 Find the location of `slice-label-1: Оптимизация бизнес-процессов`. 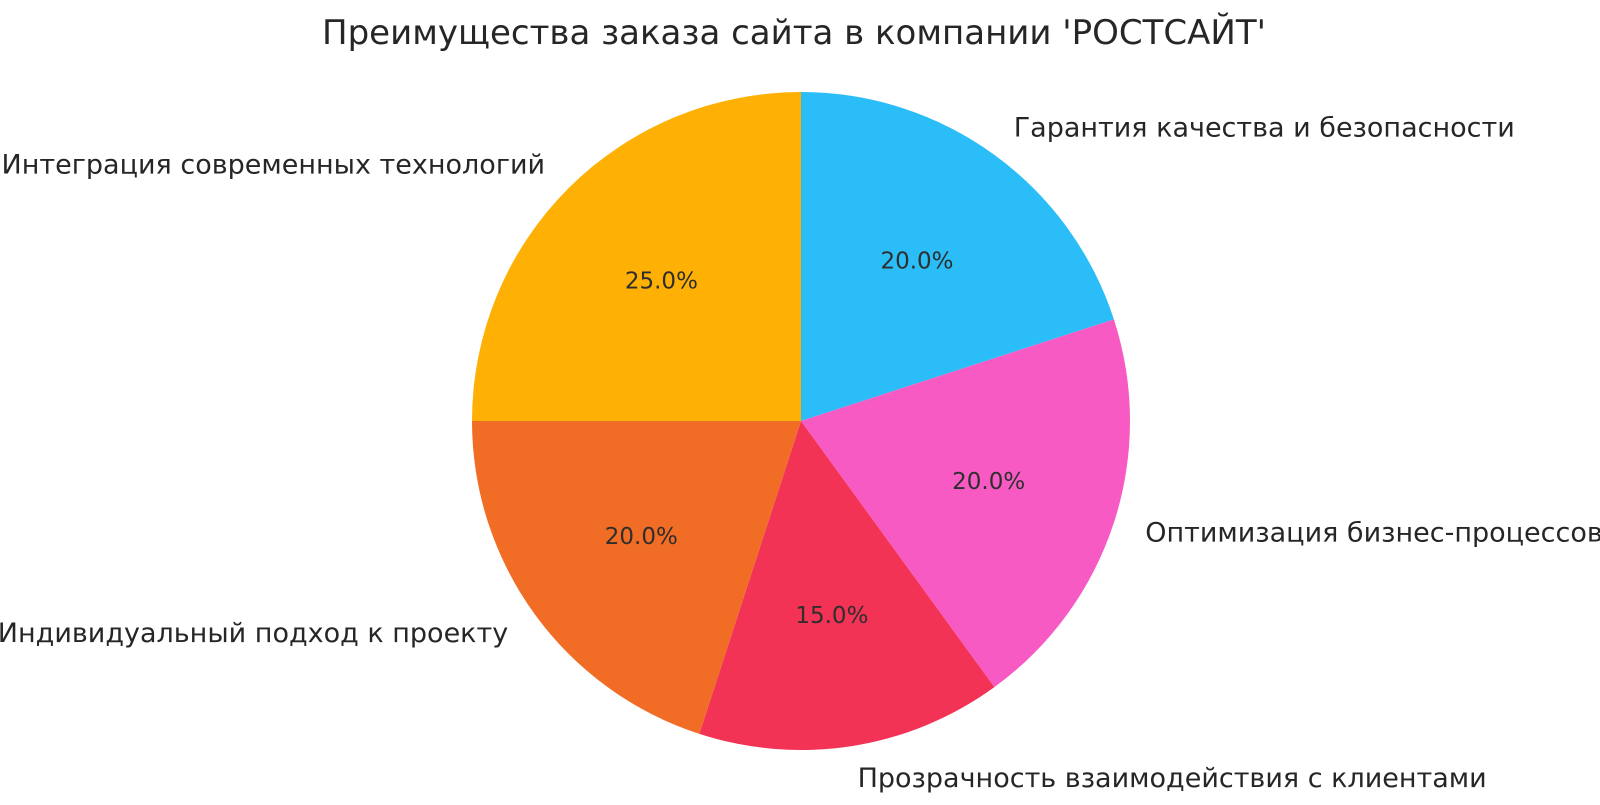

slice-label-1: Оптимизация бизнес-процессов is located at coordinates (1372, 532).